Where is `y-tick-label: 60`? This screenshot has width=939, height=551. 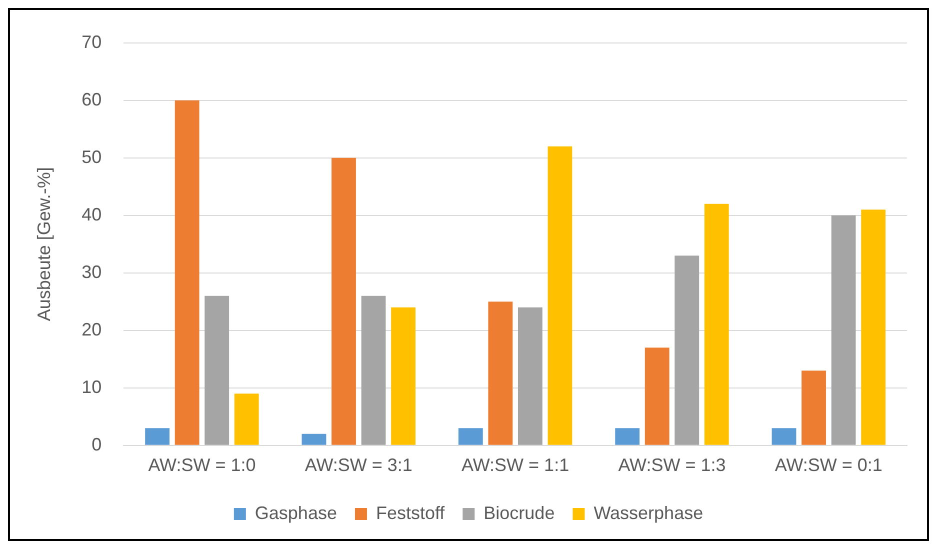 y-tick-label: 60 is located at coordinates (92, 99).